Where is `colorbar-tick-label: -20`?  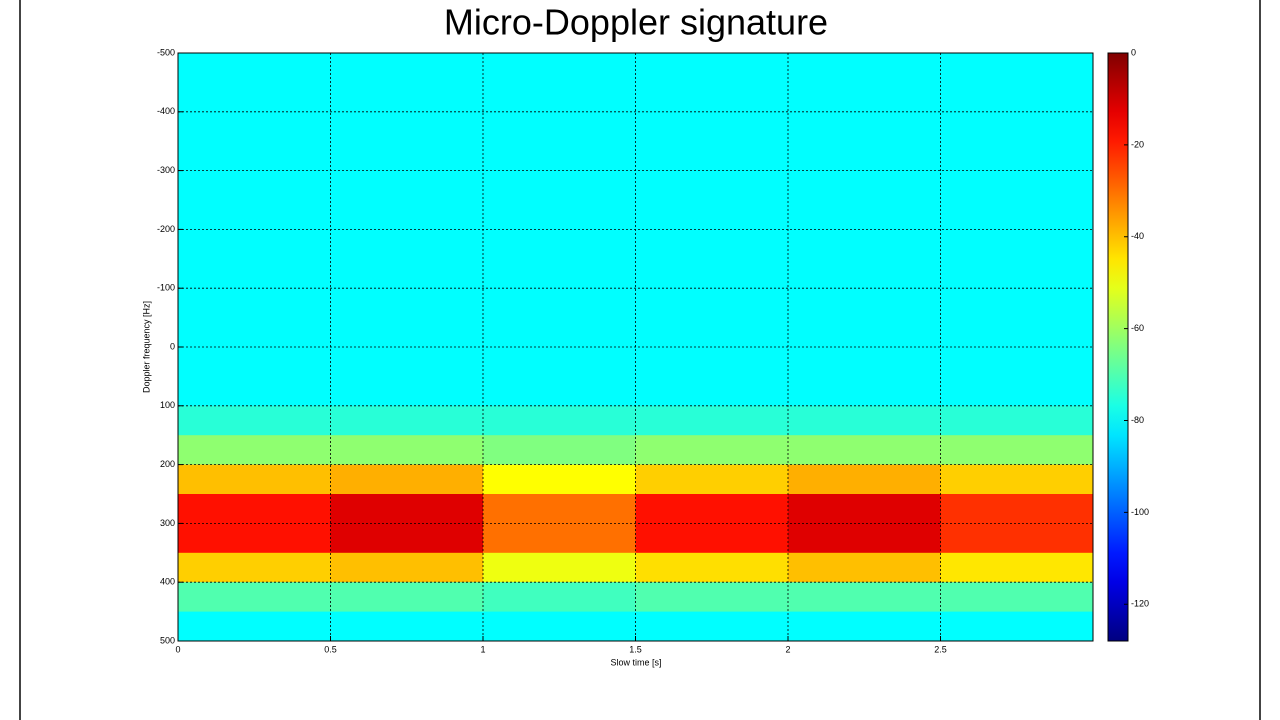
colorbar-tick-label: -20 is located at coordinates (1137, 144).